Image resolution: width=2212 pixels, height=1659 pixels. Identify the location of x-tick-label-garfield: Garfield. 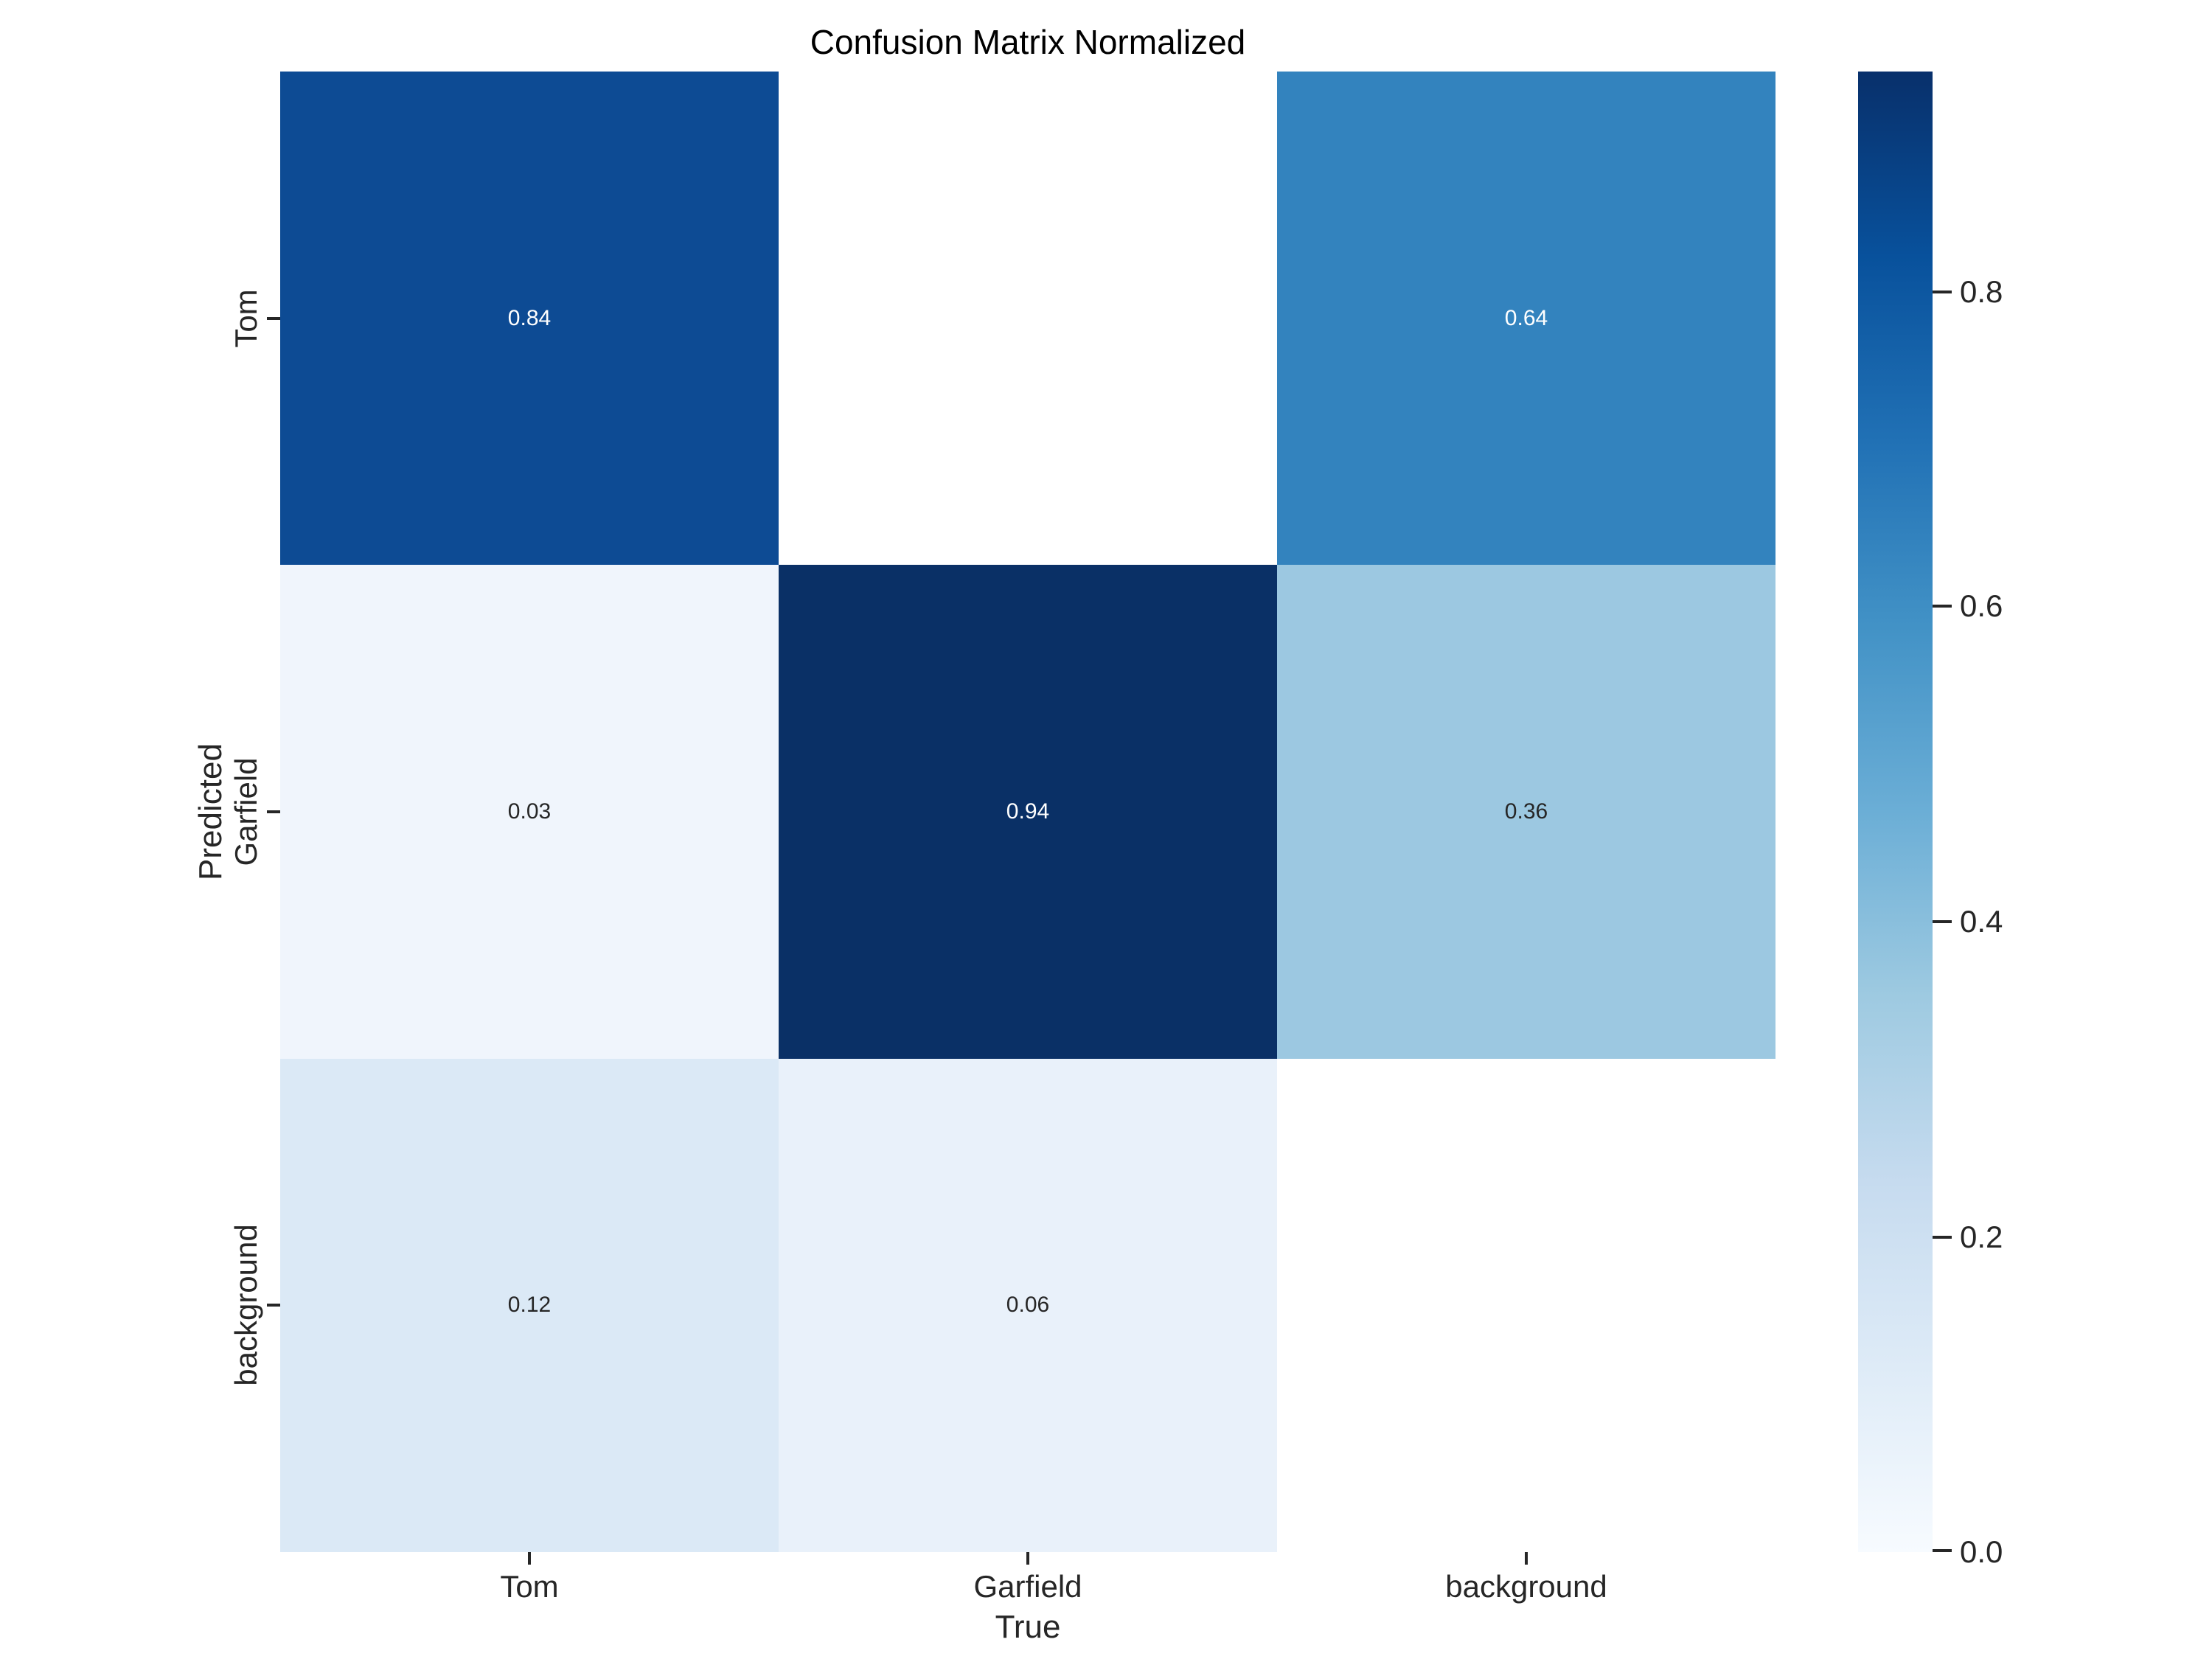
(1027, 1586).